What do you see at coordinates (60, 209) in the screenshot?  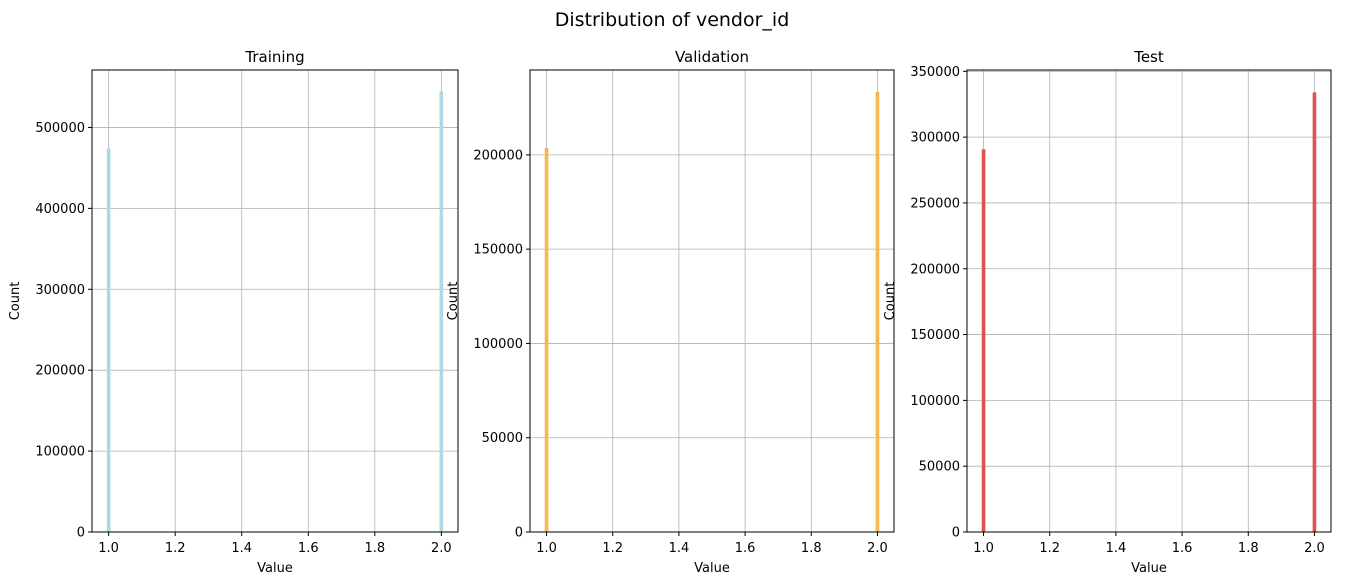 I see `y-tick-label: 400000` at bounding box center [60, 209].